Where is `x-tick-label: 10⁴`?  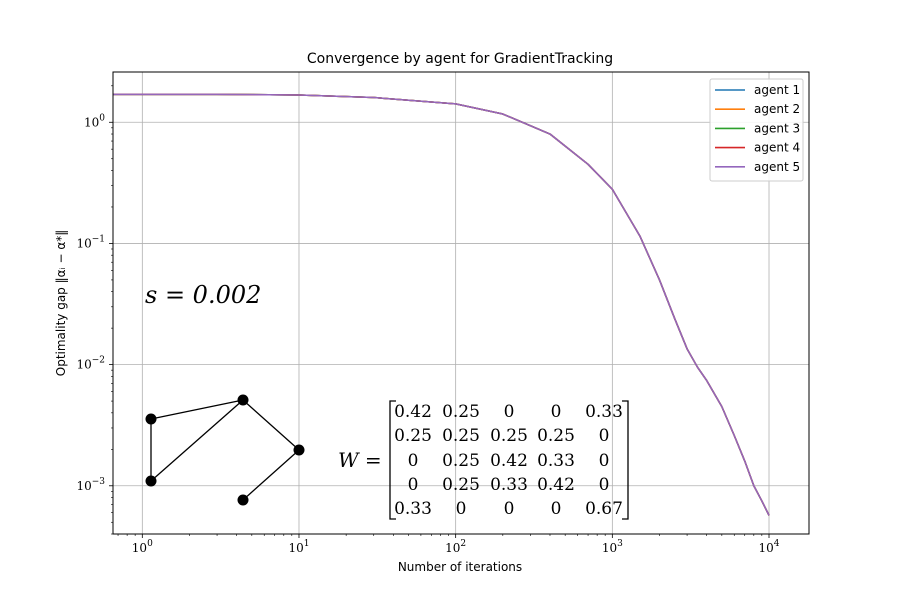 x-tick-label: 10⁴ is located at coordinates (768, 547).